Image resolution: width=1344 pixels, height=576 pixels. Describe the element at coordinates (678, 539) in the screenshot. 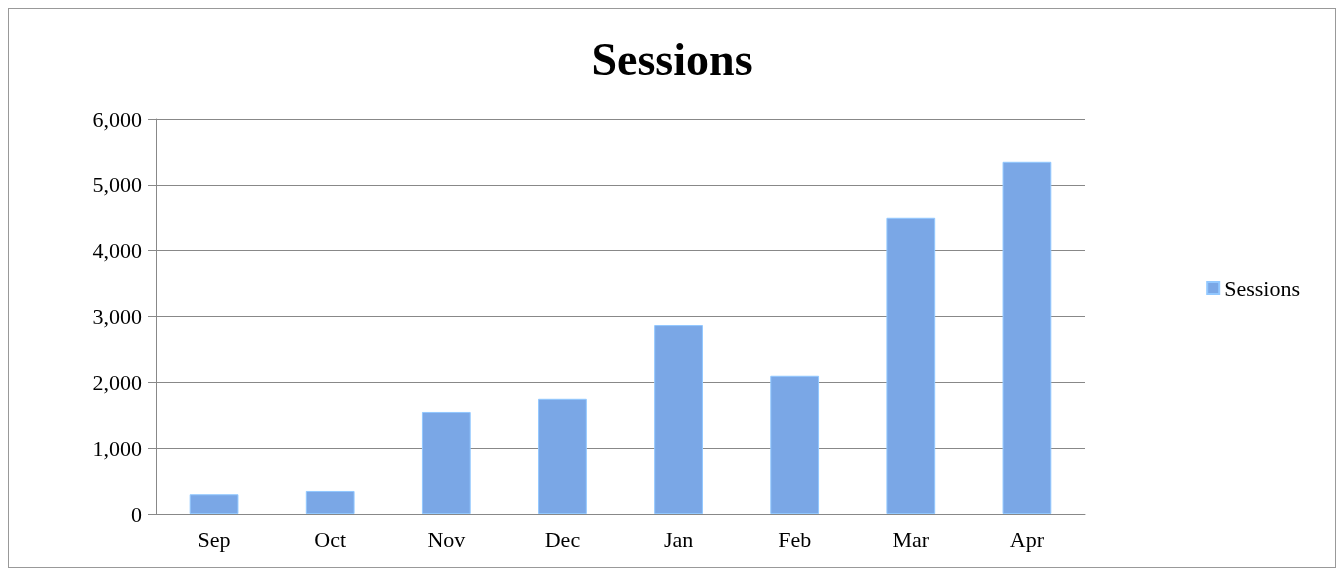

I see `x-tick-label: Jan` at that location.